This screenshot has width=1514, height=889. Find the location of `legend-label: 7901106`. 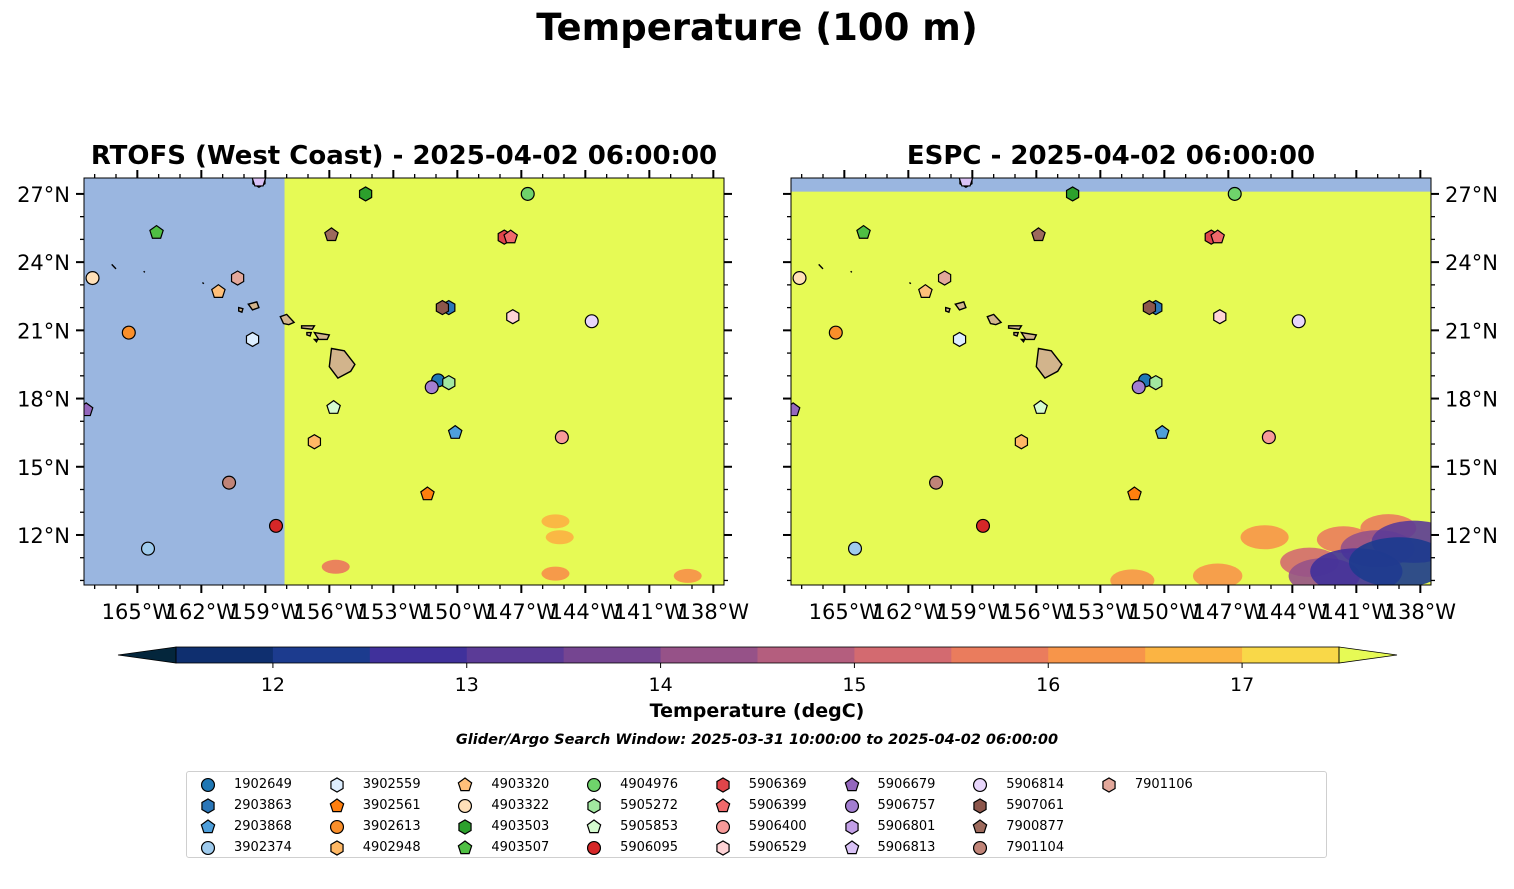

legend-label: 7901106 is located at coordinates (1163, 784).